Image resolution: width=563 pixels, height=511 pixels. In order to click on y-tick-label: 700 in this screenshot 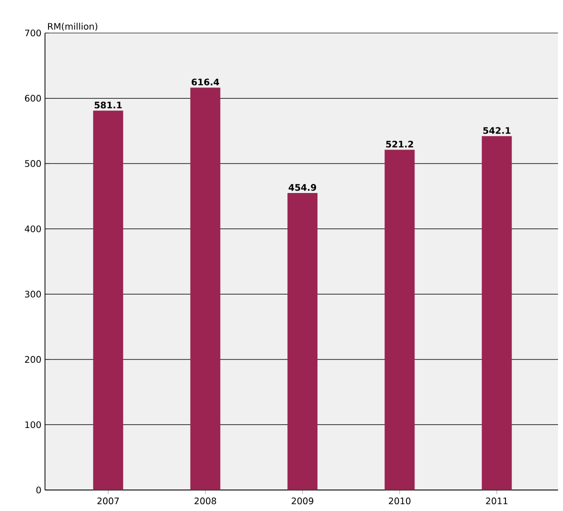, I will do `click(33, 33)`.